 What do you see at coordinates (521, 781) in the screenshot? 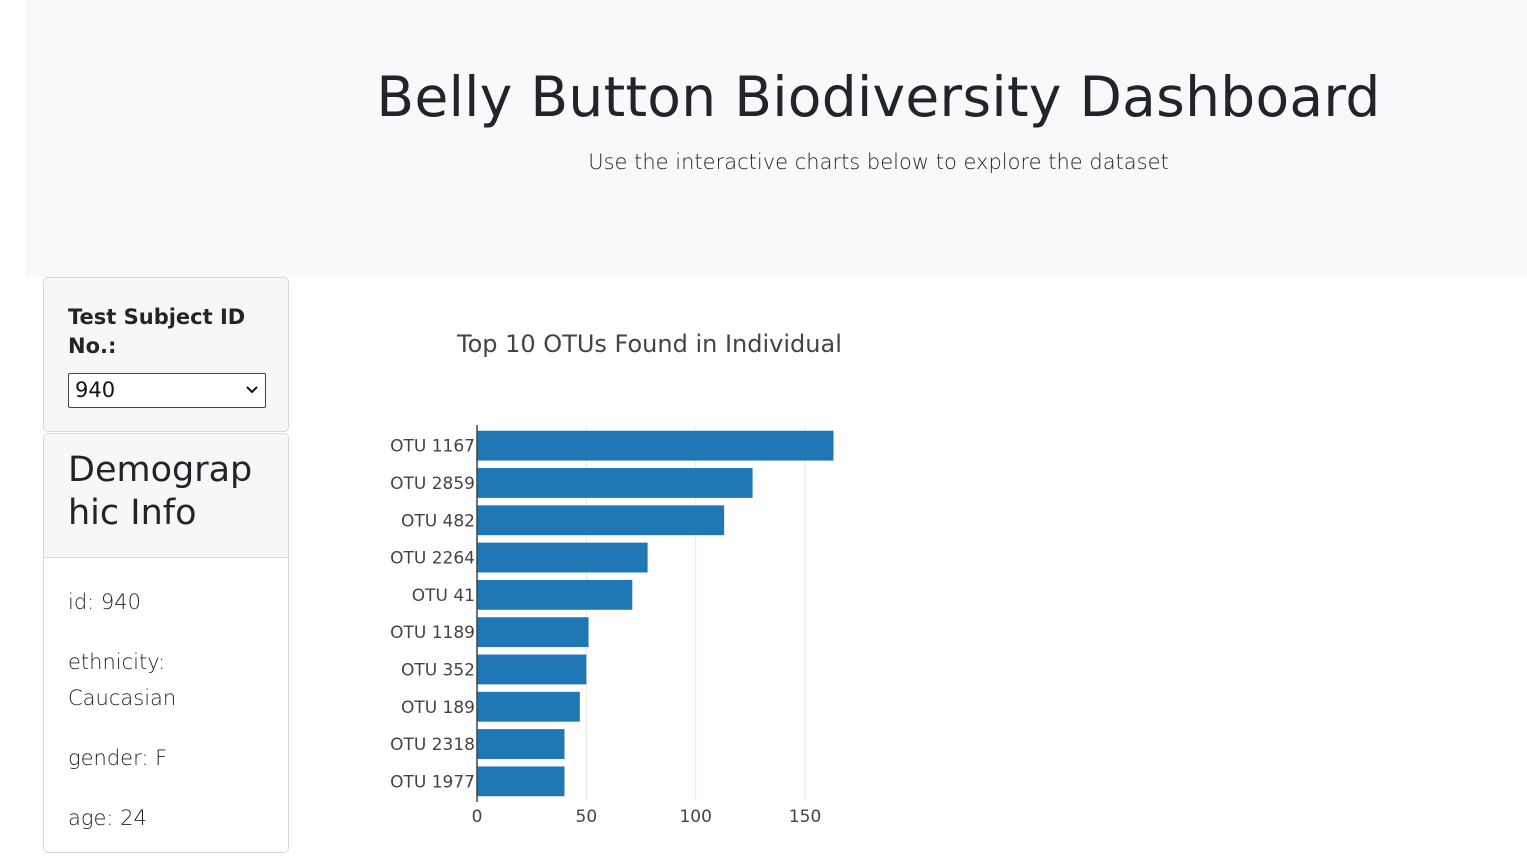
I see `bar-otu-1977` at bounding box center [521, 781].